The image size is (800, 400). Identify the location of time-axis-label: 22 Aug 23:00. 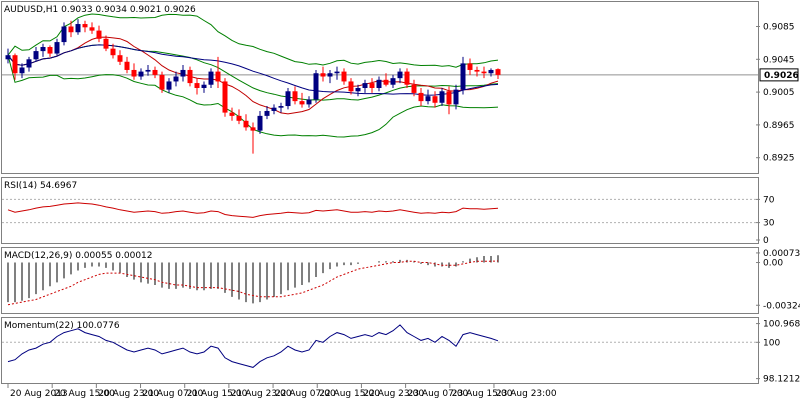
(393, 394).